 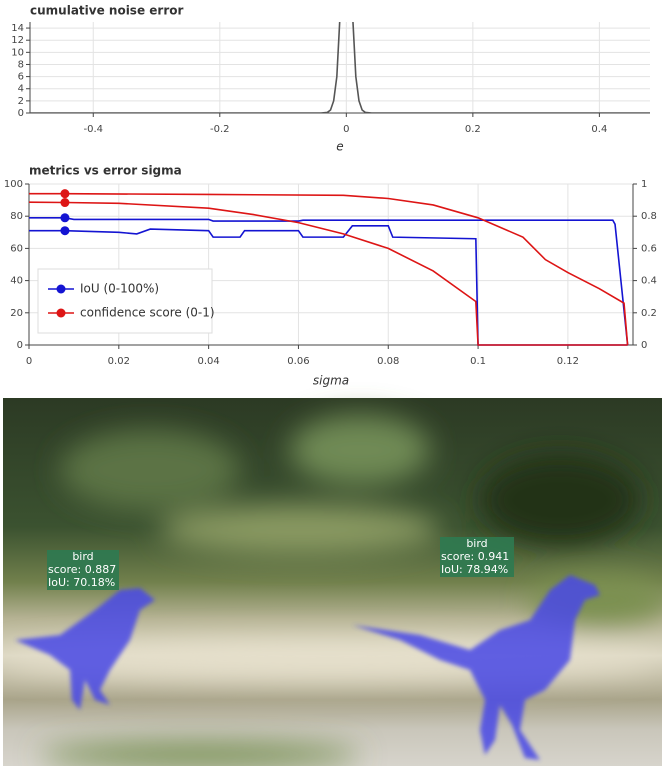 I want to click on x-tick-label: 0.04, so click(x=208, y=361).